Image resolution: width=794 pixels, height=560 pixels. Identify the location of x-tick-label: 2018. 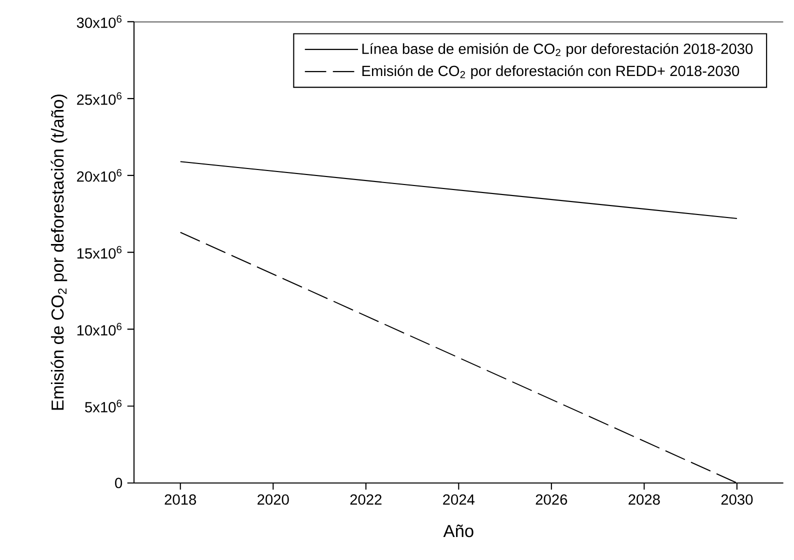
(180, 499).